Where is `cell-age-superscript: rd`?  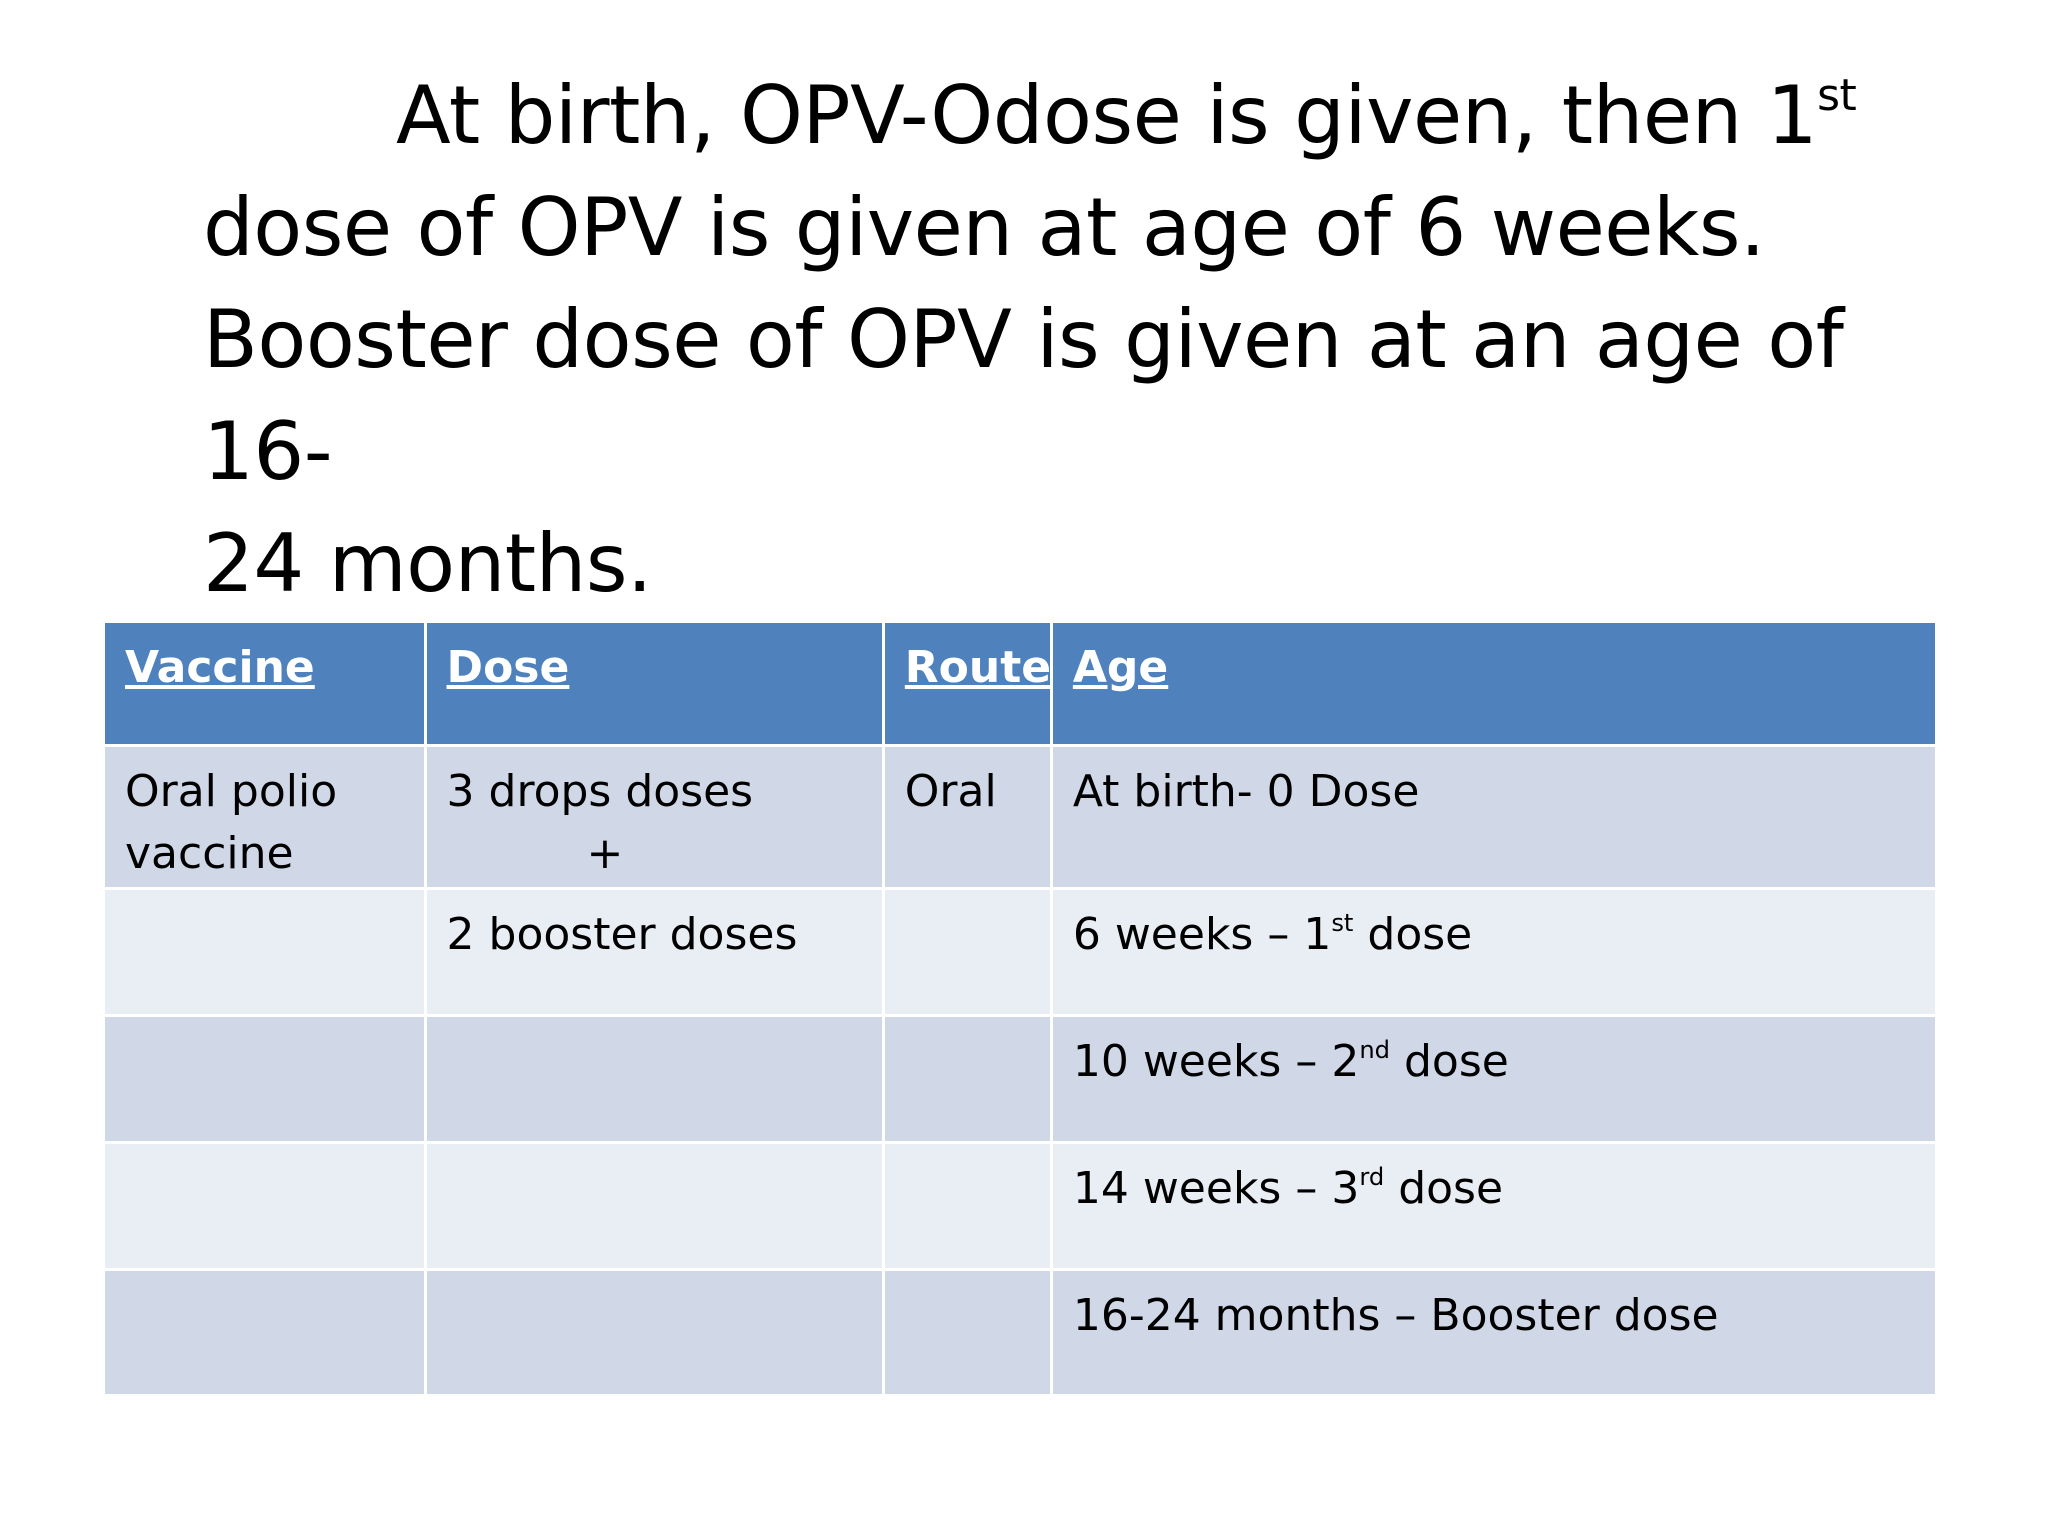 cell-age-superscript: rd is located at coordinates (1372, 1176).